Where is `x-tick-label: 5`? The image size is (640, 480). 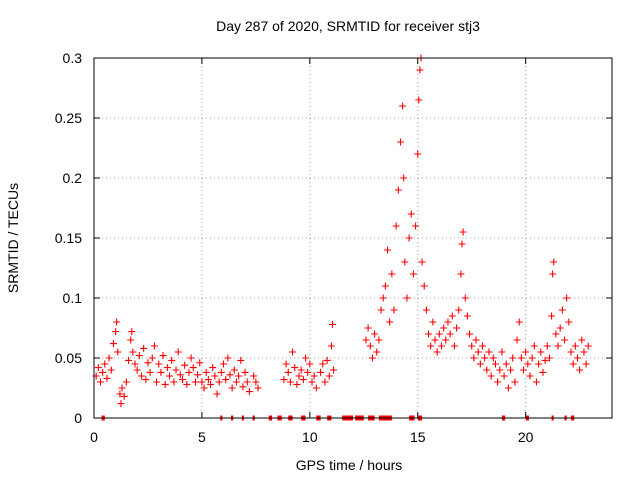
x-tick-label: 5 is located at coordinates (202, 437).